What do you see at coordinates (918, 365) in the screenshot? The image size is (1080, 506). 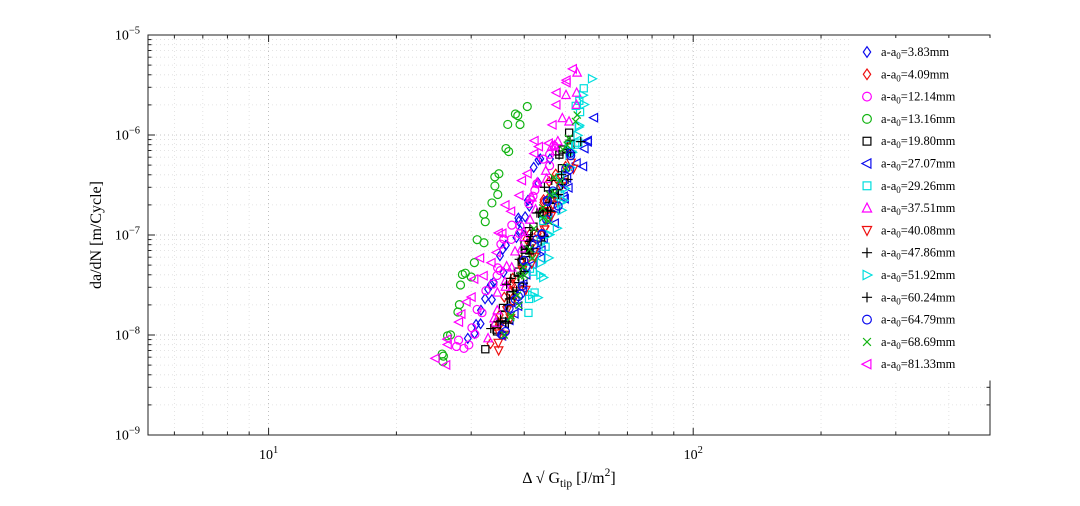 I see `legend-item-label: a-a0=81.33mm` at bounding box center [918, 365].